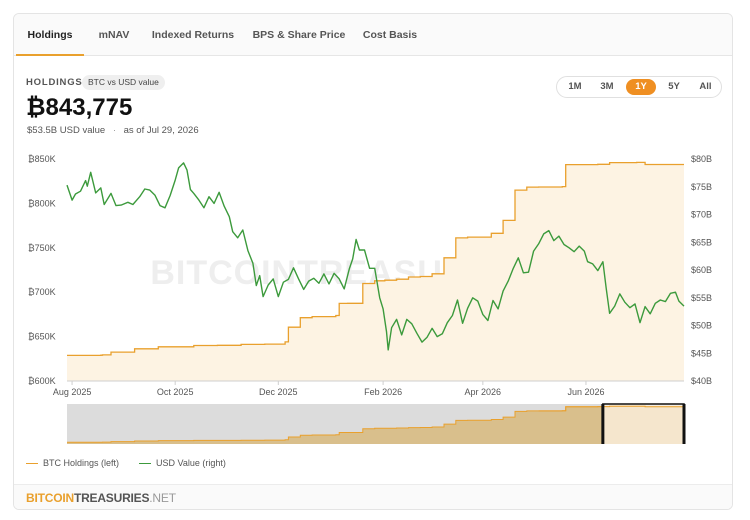 This screenshot has height=520, width=750. I want to click on range-1m-button: 1M, so click(575, 86).